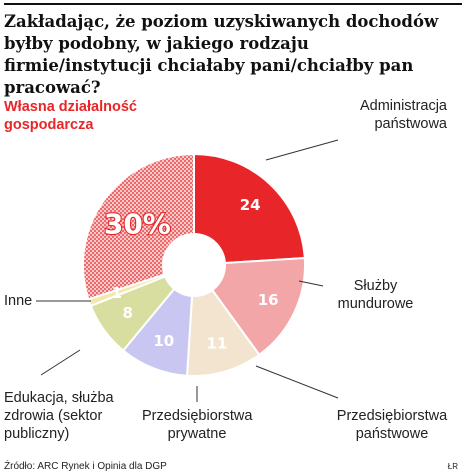  What do you see at coordinates (250, 205) in the screenshot?
I see `value-label-administracja: 24` at bounding box center [250, 205].